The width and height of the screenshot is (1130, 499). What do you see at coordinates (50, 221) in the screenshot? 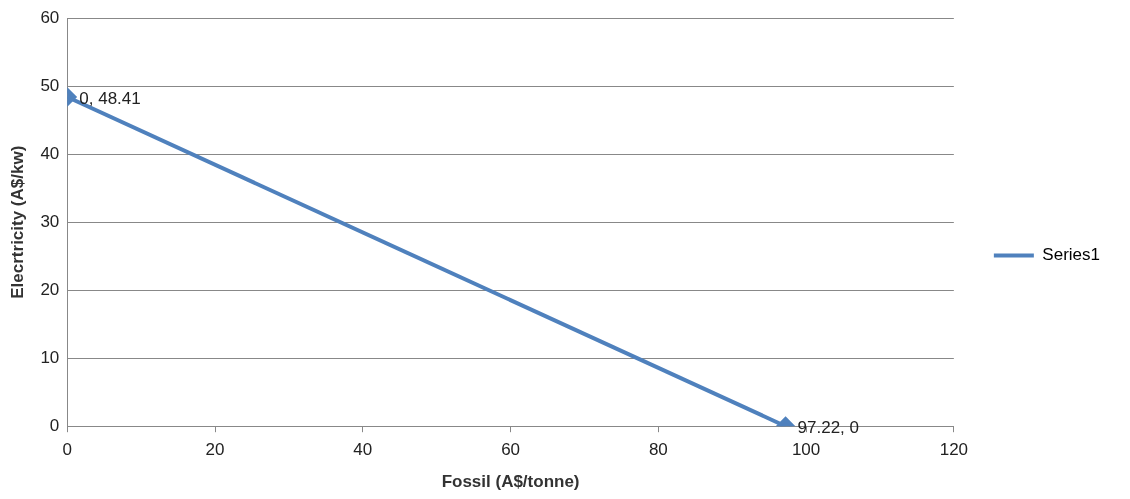
I see `y-tick-label: 30` at bounding box center [50, 221].